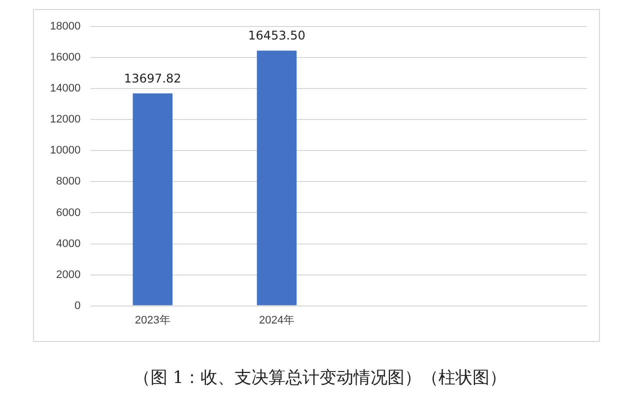 The height and width of the screenshot is (408, 640). I want to click on data-label: 16453.50, so click(277, 35).